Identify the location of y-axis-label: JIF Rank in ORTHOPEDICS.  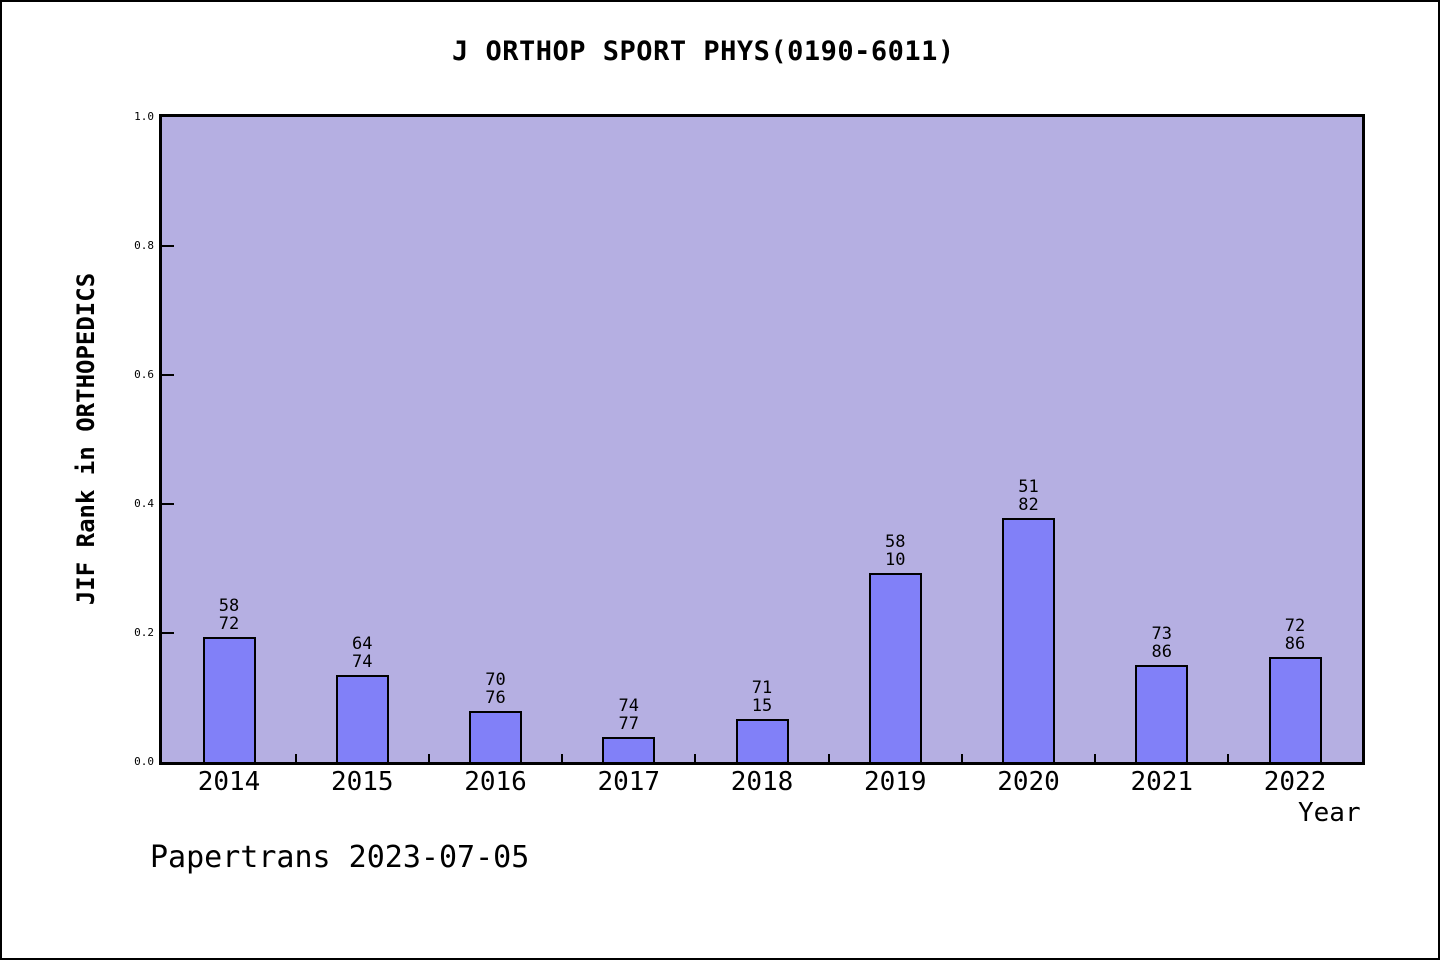
(86, 439).